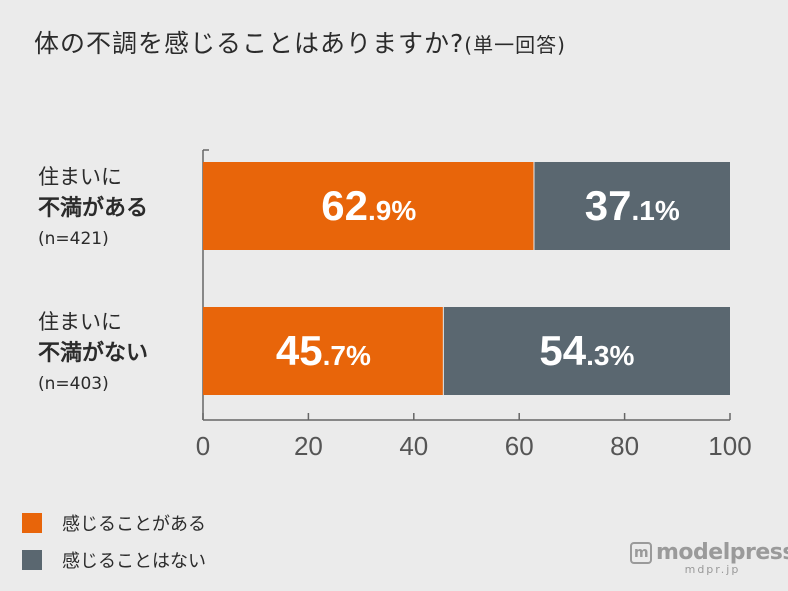 This screenshot has height=591, width=788. I want to click on row-label-1: 住まいに 不満がある (n=421), so click(113, 208).